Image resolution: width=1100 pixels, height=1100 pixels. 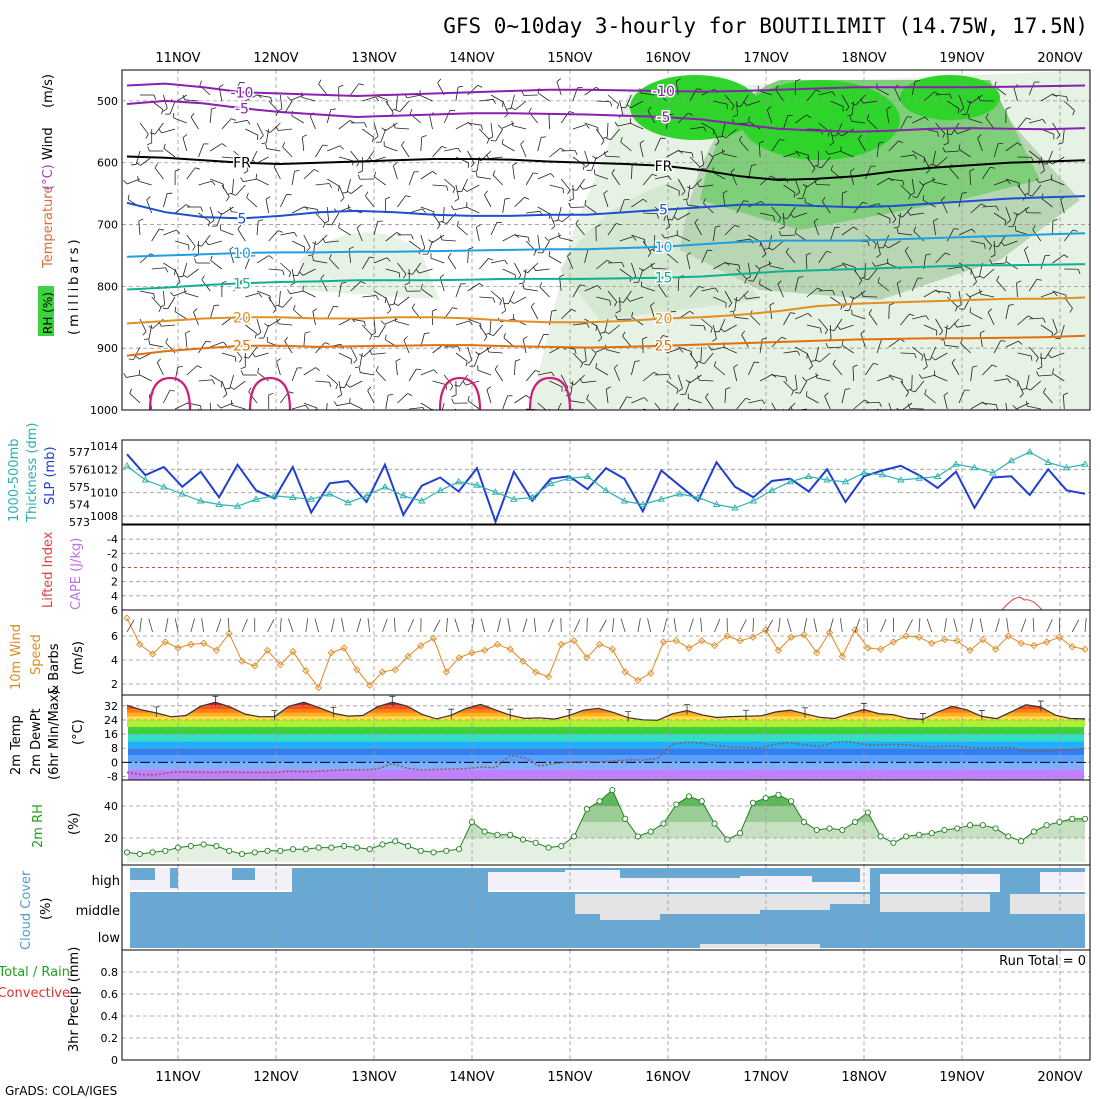 I want to click on hot-contour, so click(x=460, y=393).